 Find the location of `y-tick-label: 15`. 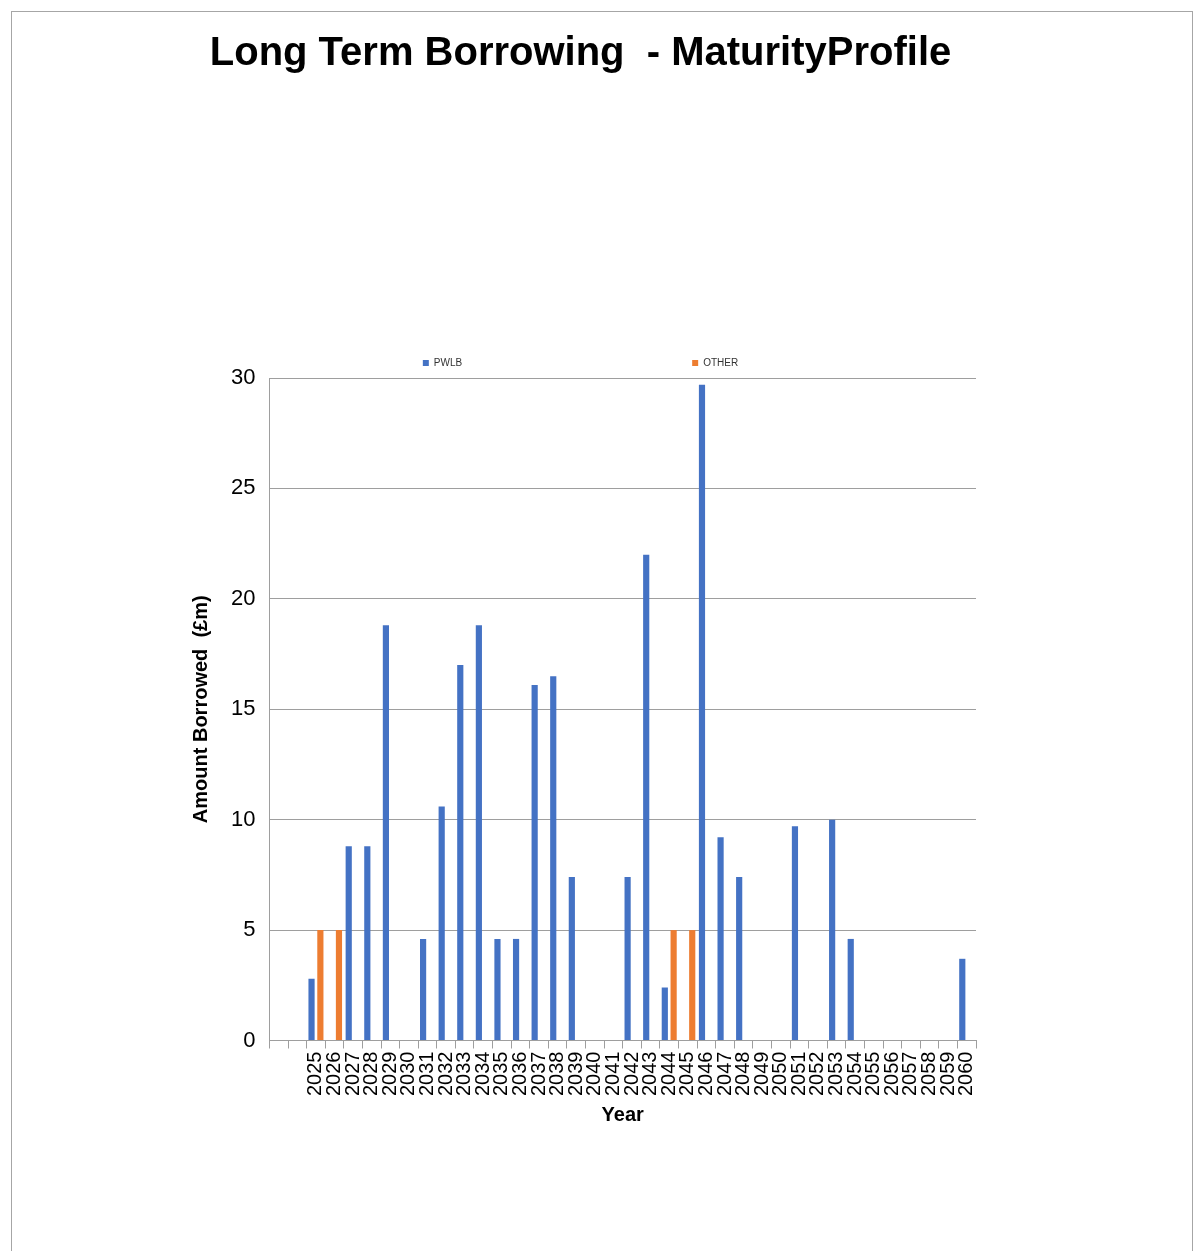

y-tick-label: 15 is located at coordinates (243, 708).